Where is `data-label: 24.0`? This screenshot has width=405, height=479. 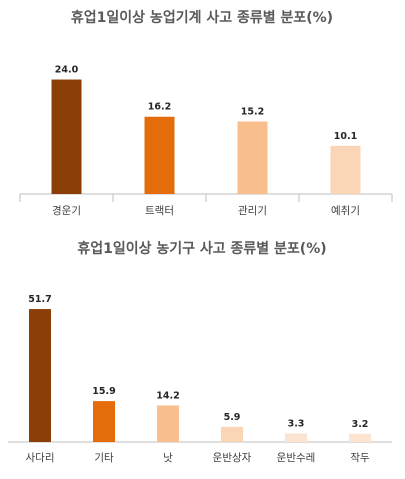 data-label: 24.0 is located at coordinates (67, 70).